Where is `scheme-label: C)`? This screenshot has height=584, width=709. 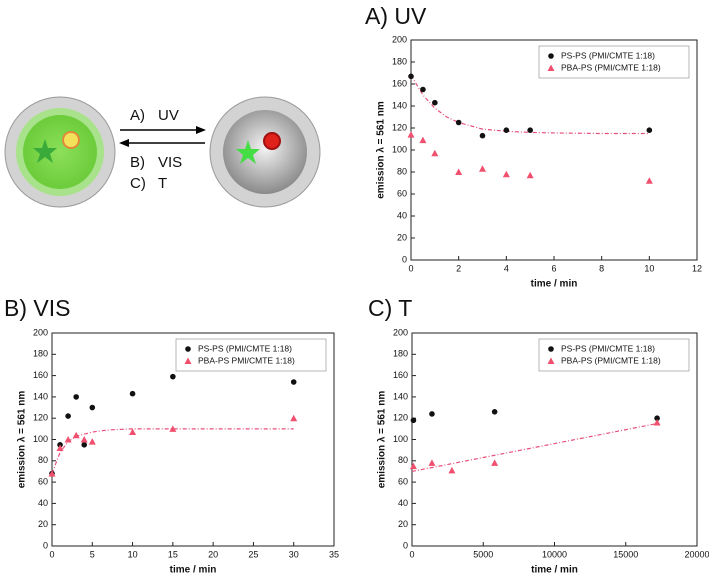 scheme-label: C) is located at coordinates (138, 183).